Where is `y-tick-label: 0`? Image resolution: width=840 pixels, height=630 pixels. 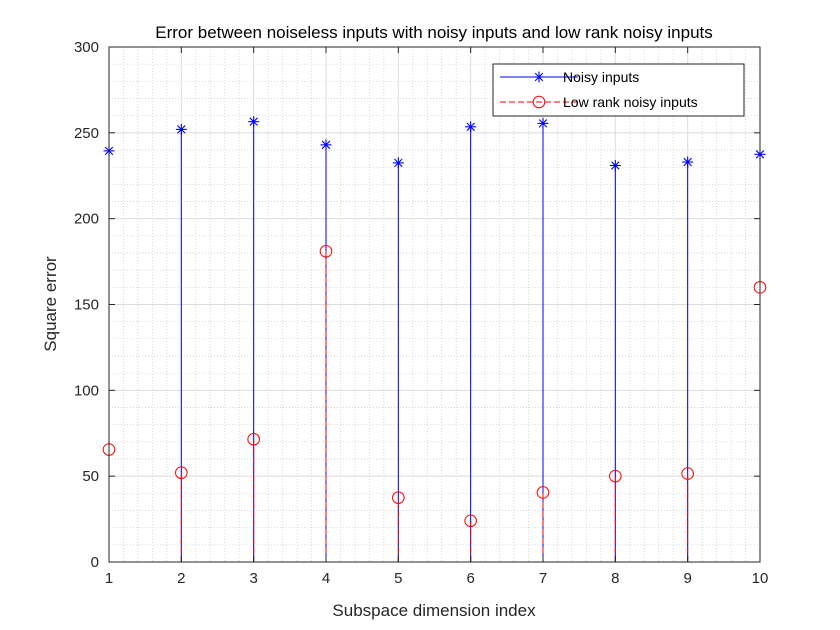 y-tick-label: 0 is located at coordinates (95, 562).